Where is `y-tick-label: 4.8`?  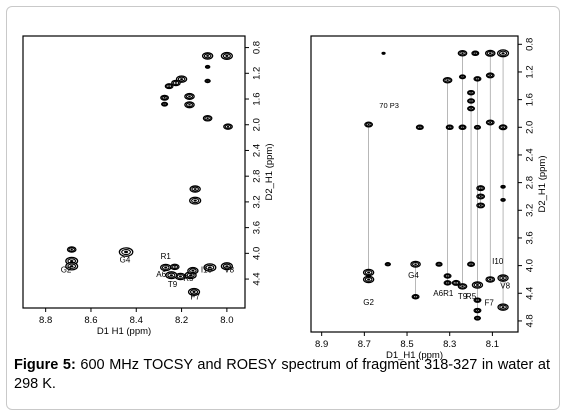
y-tick-label: 4.8 is located at coordinates (530, 320).